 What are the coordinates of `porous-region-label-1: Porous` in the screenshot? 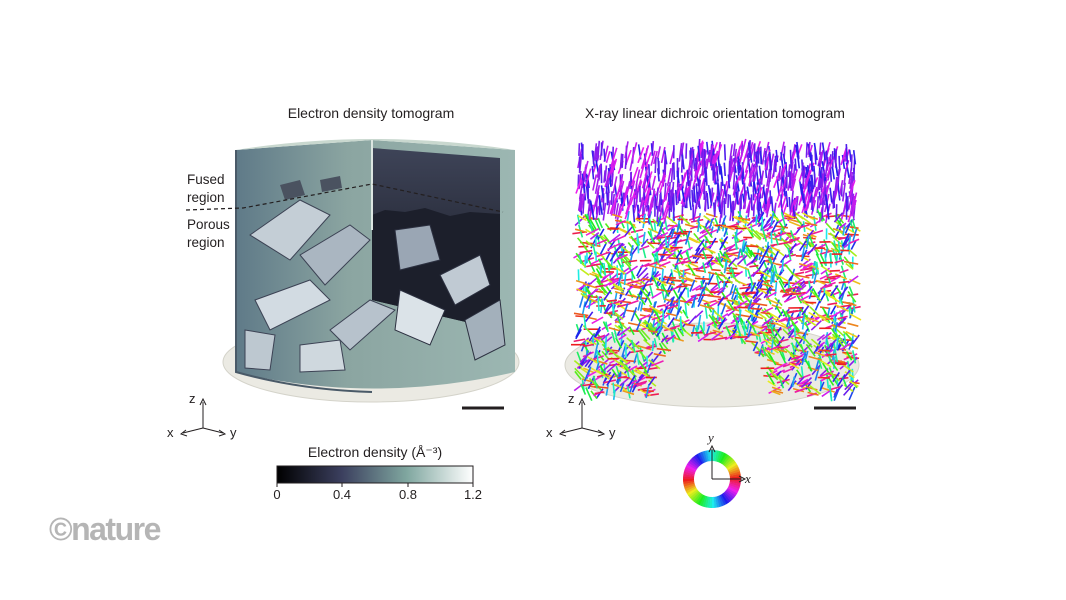 It's located at (208, 224).